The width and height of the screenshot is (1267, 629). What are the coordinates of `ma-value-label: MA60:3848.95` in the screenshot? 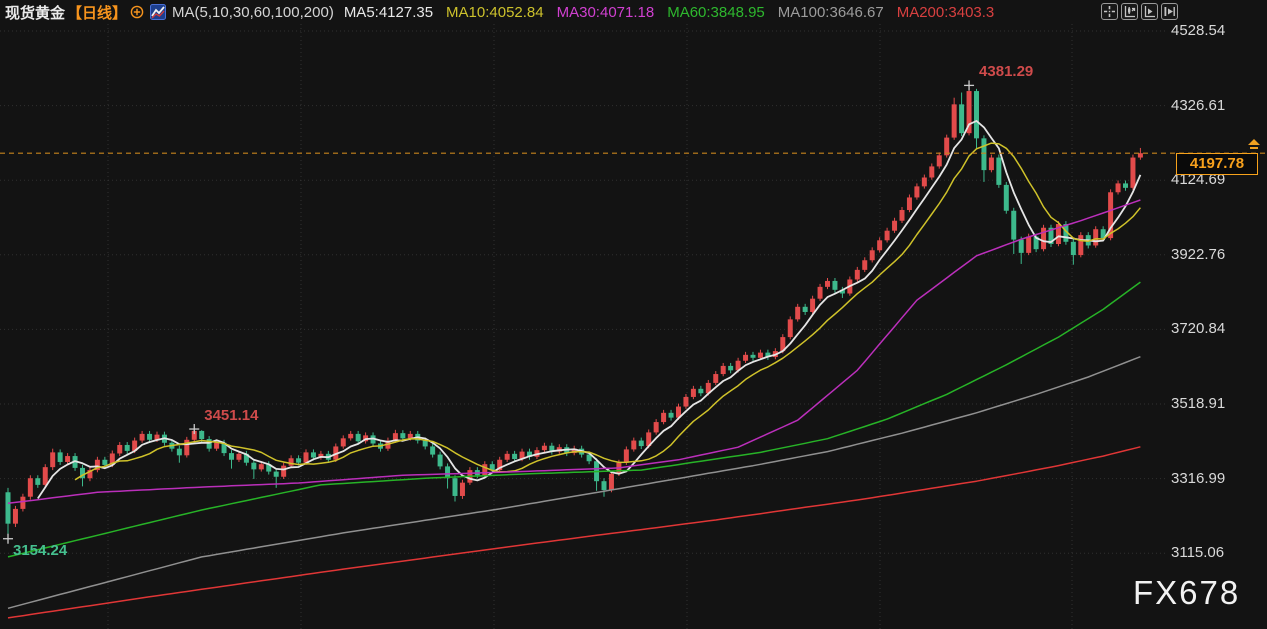 It's located at (716, 12).